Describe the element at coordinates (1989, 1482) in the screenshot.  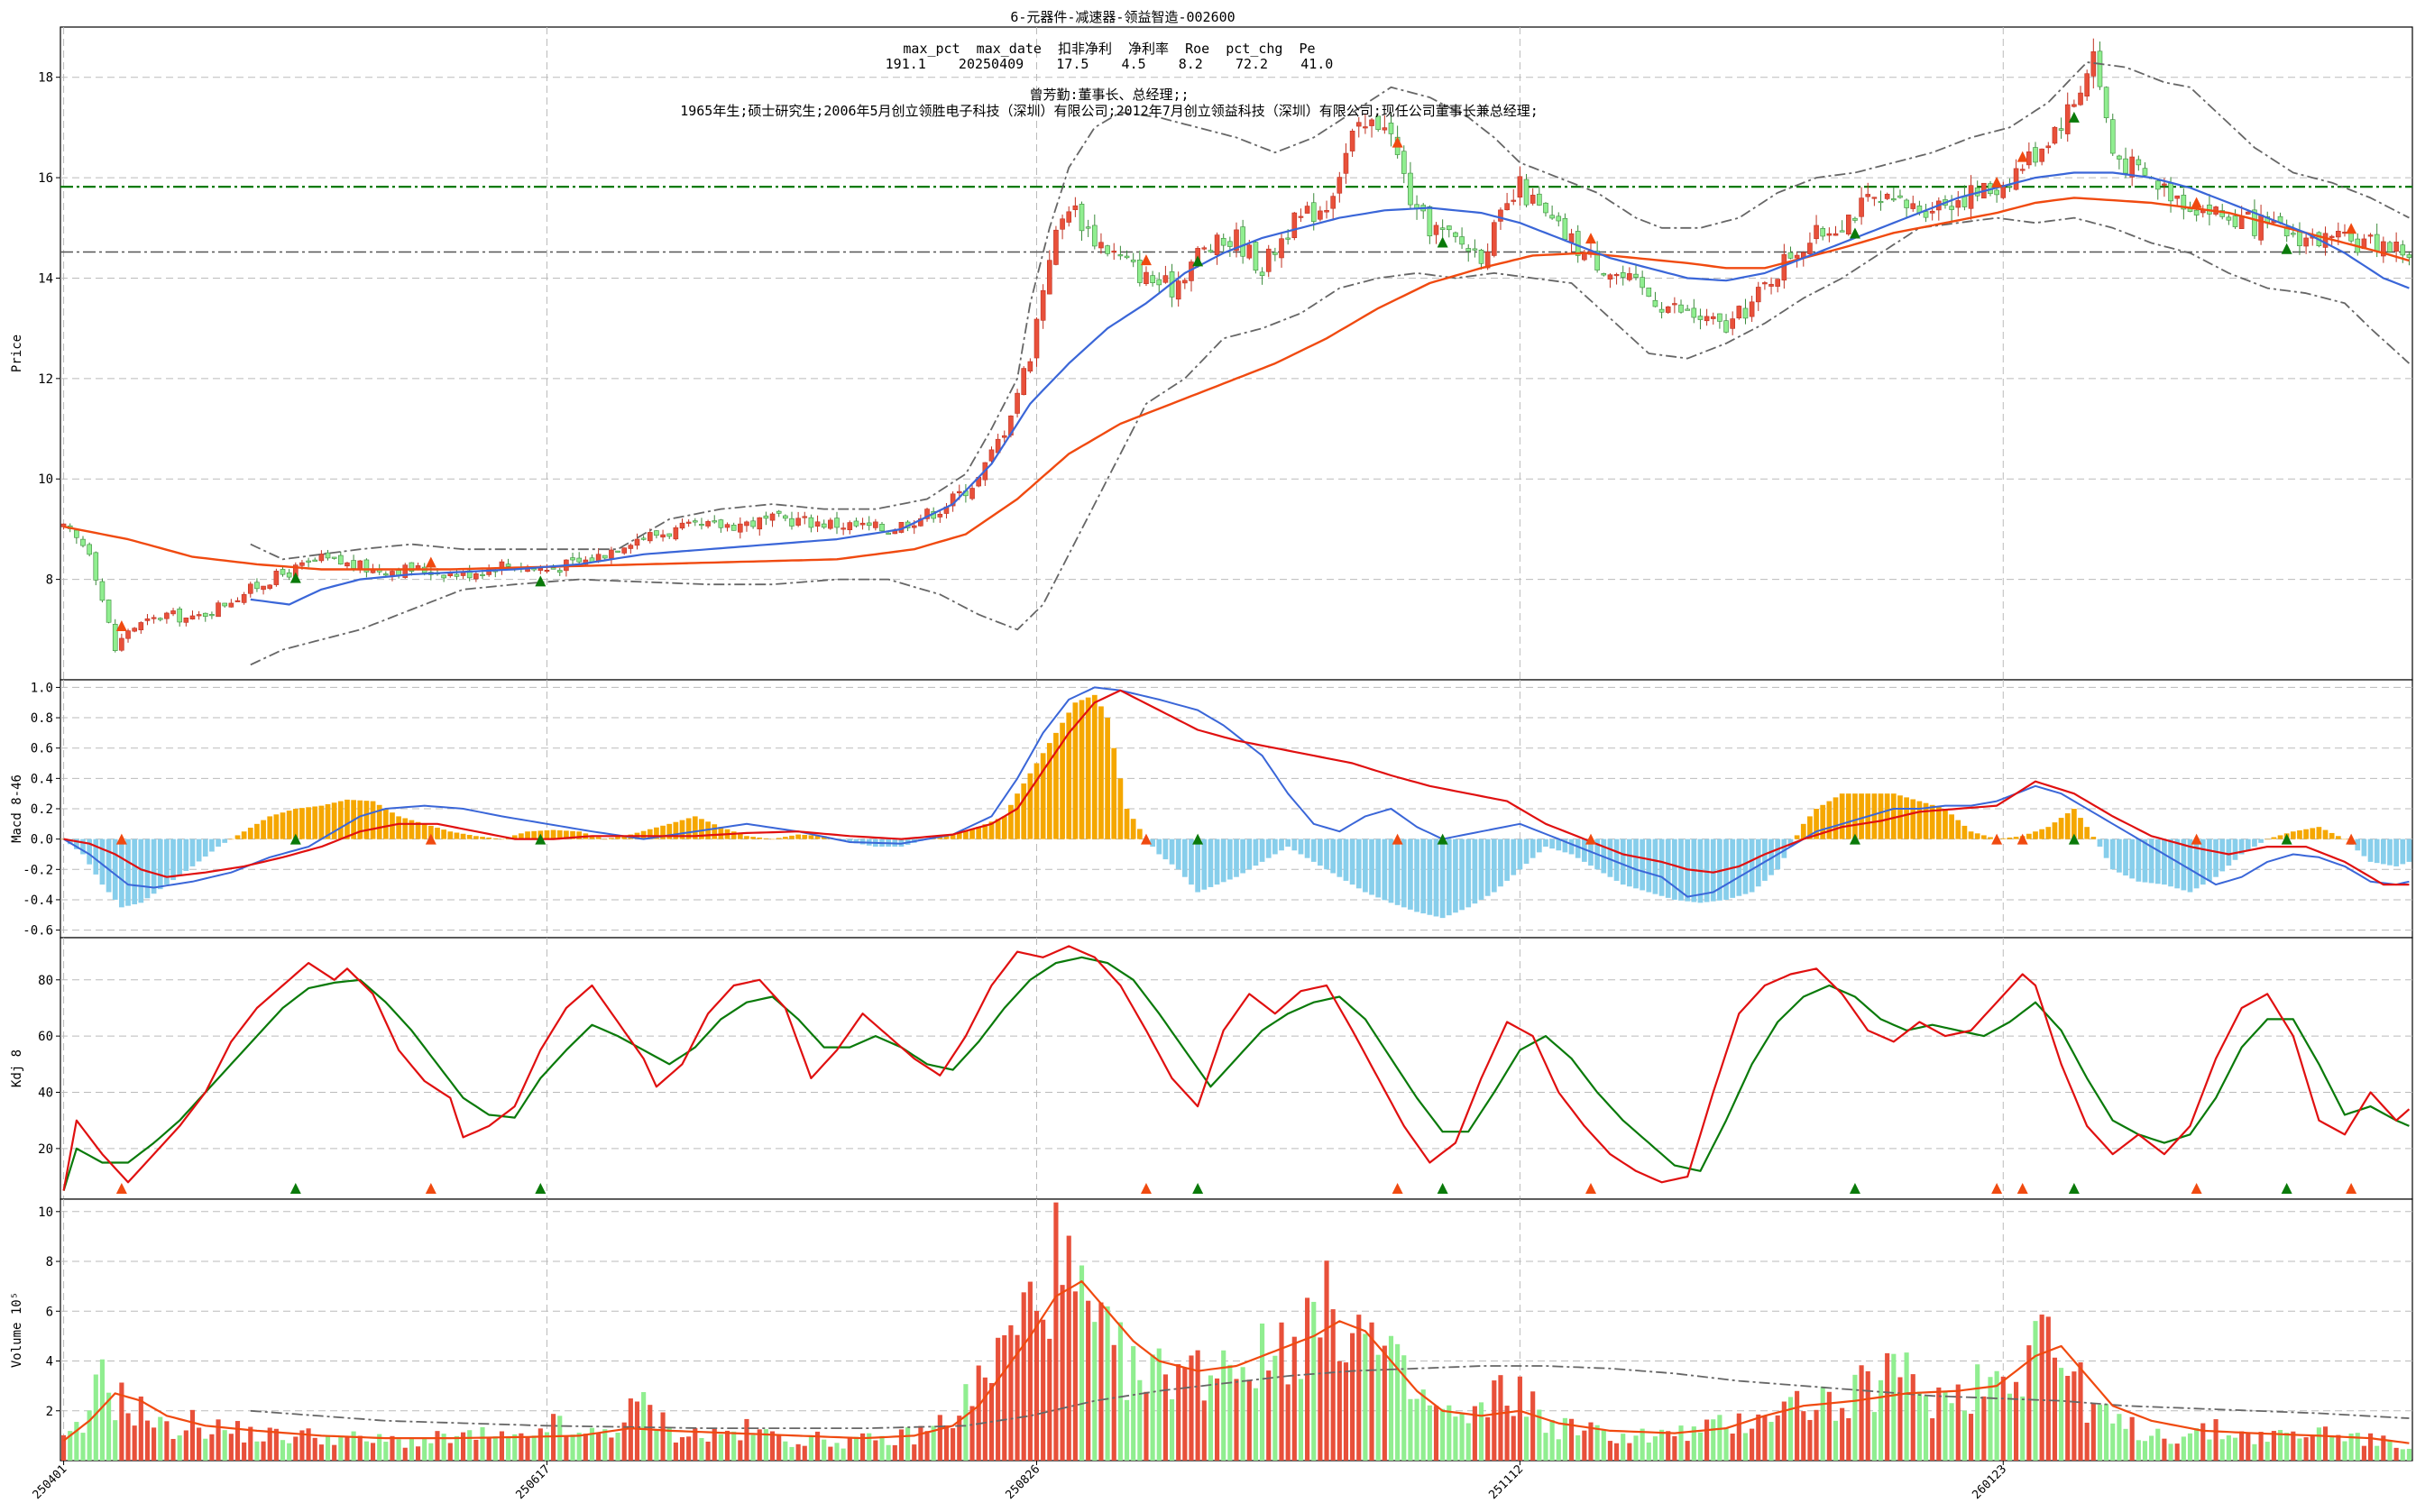
I see `x-tick-label: 260123` at that location.